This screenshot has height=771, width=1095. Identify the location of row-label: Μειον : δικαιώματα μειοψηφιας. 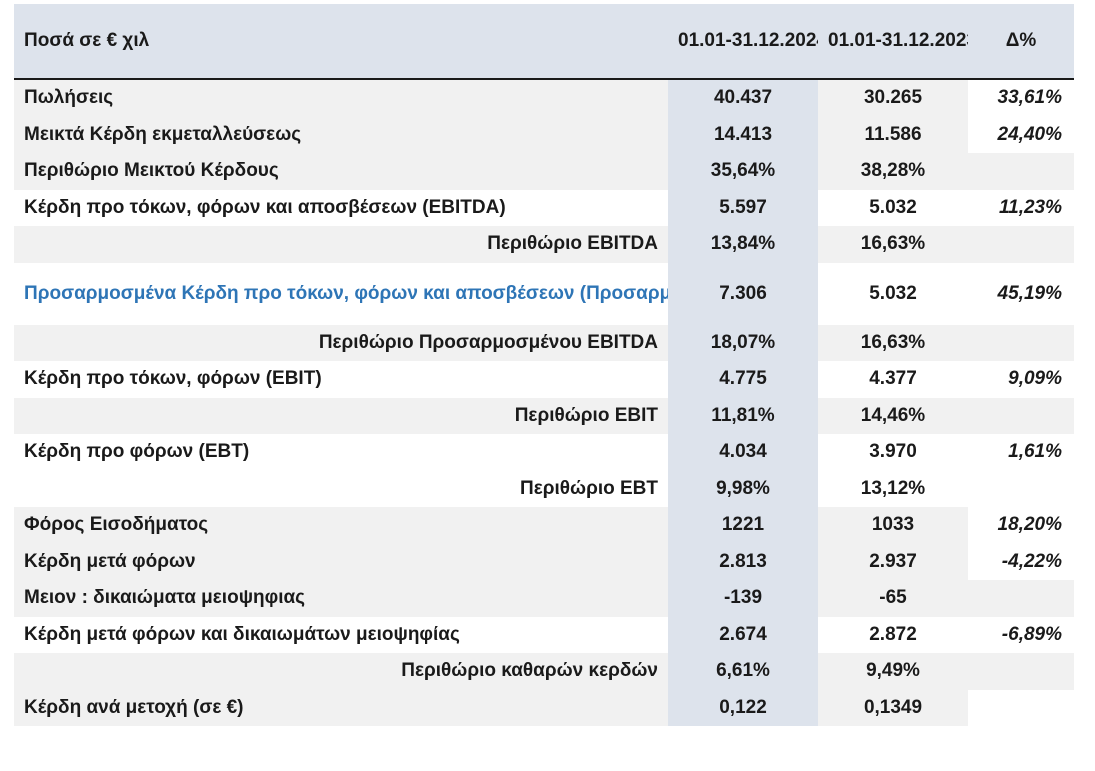
(341, 598).